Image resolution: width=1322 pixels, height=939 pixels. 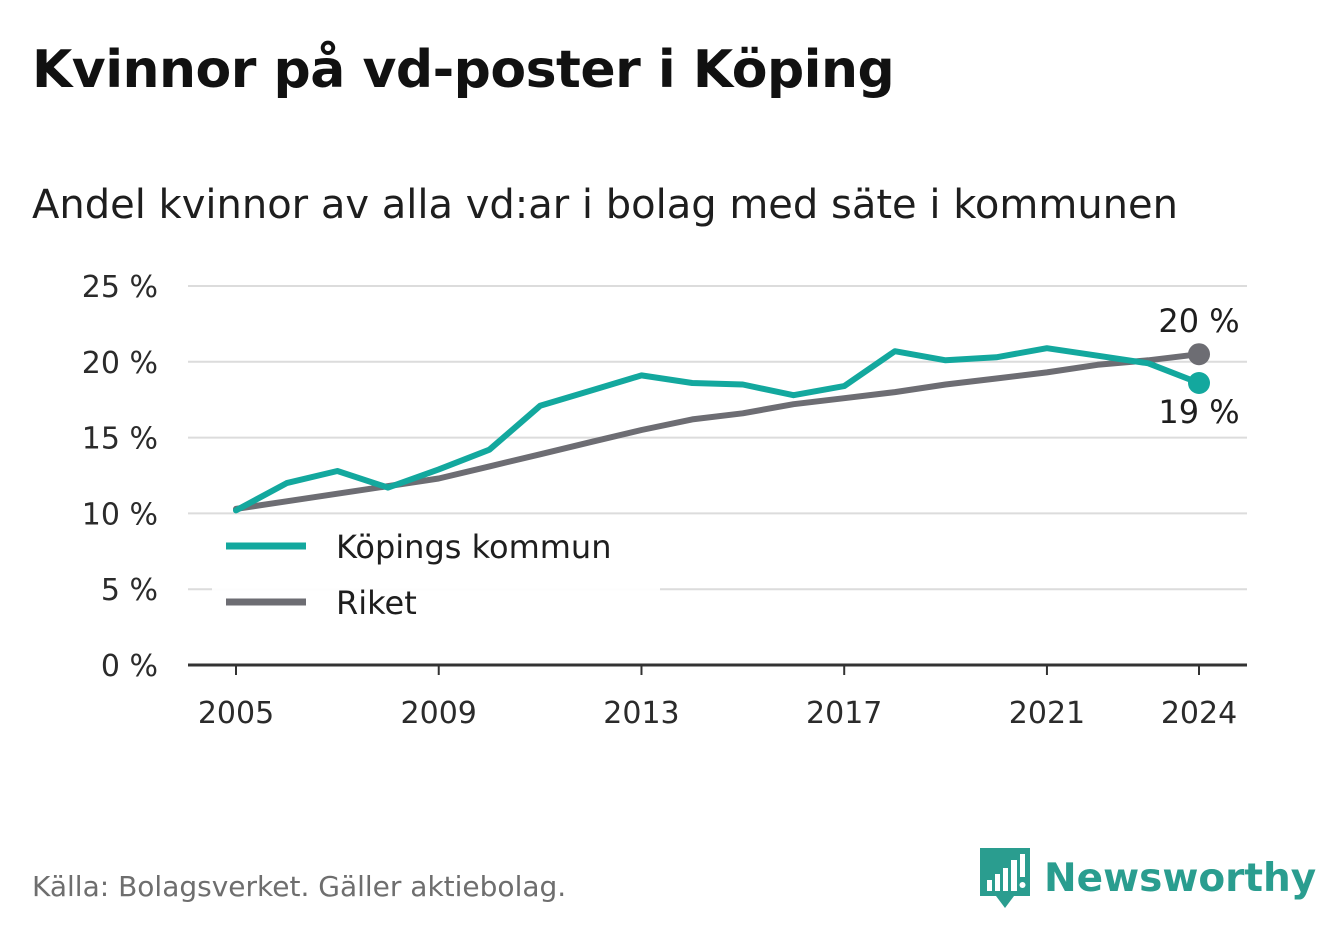 I want to click on y-tick-label: 5 %, so click(x=129, y=590).